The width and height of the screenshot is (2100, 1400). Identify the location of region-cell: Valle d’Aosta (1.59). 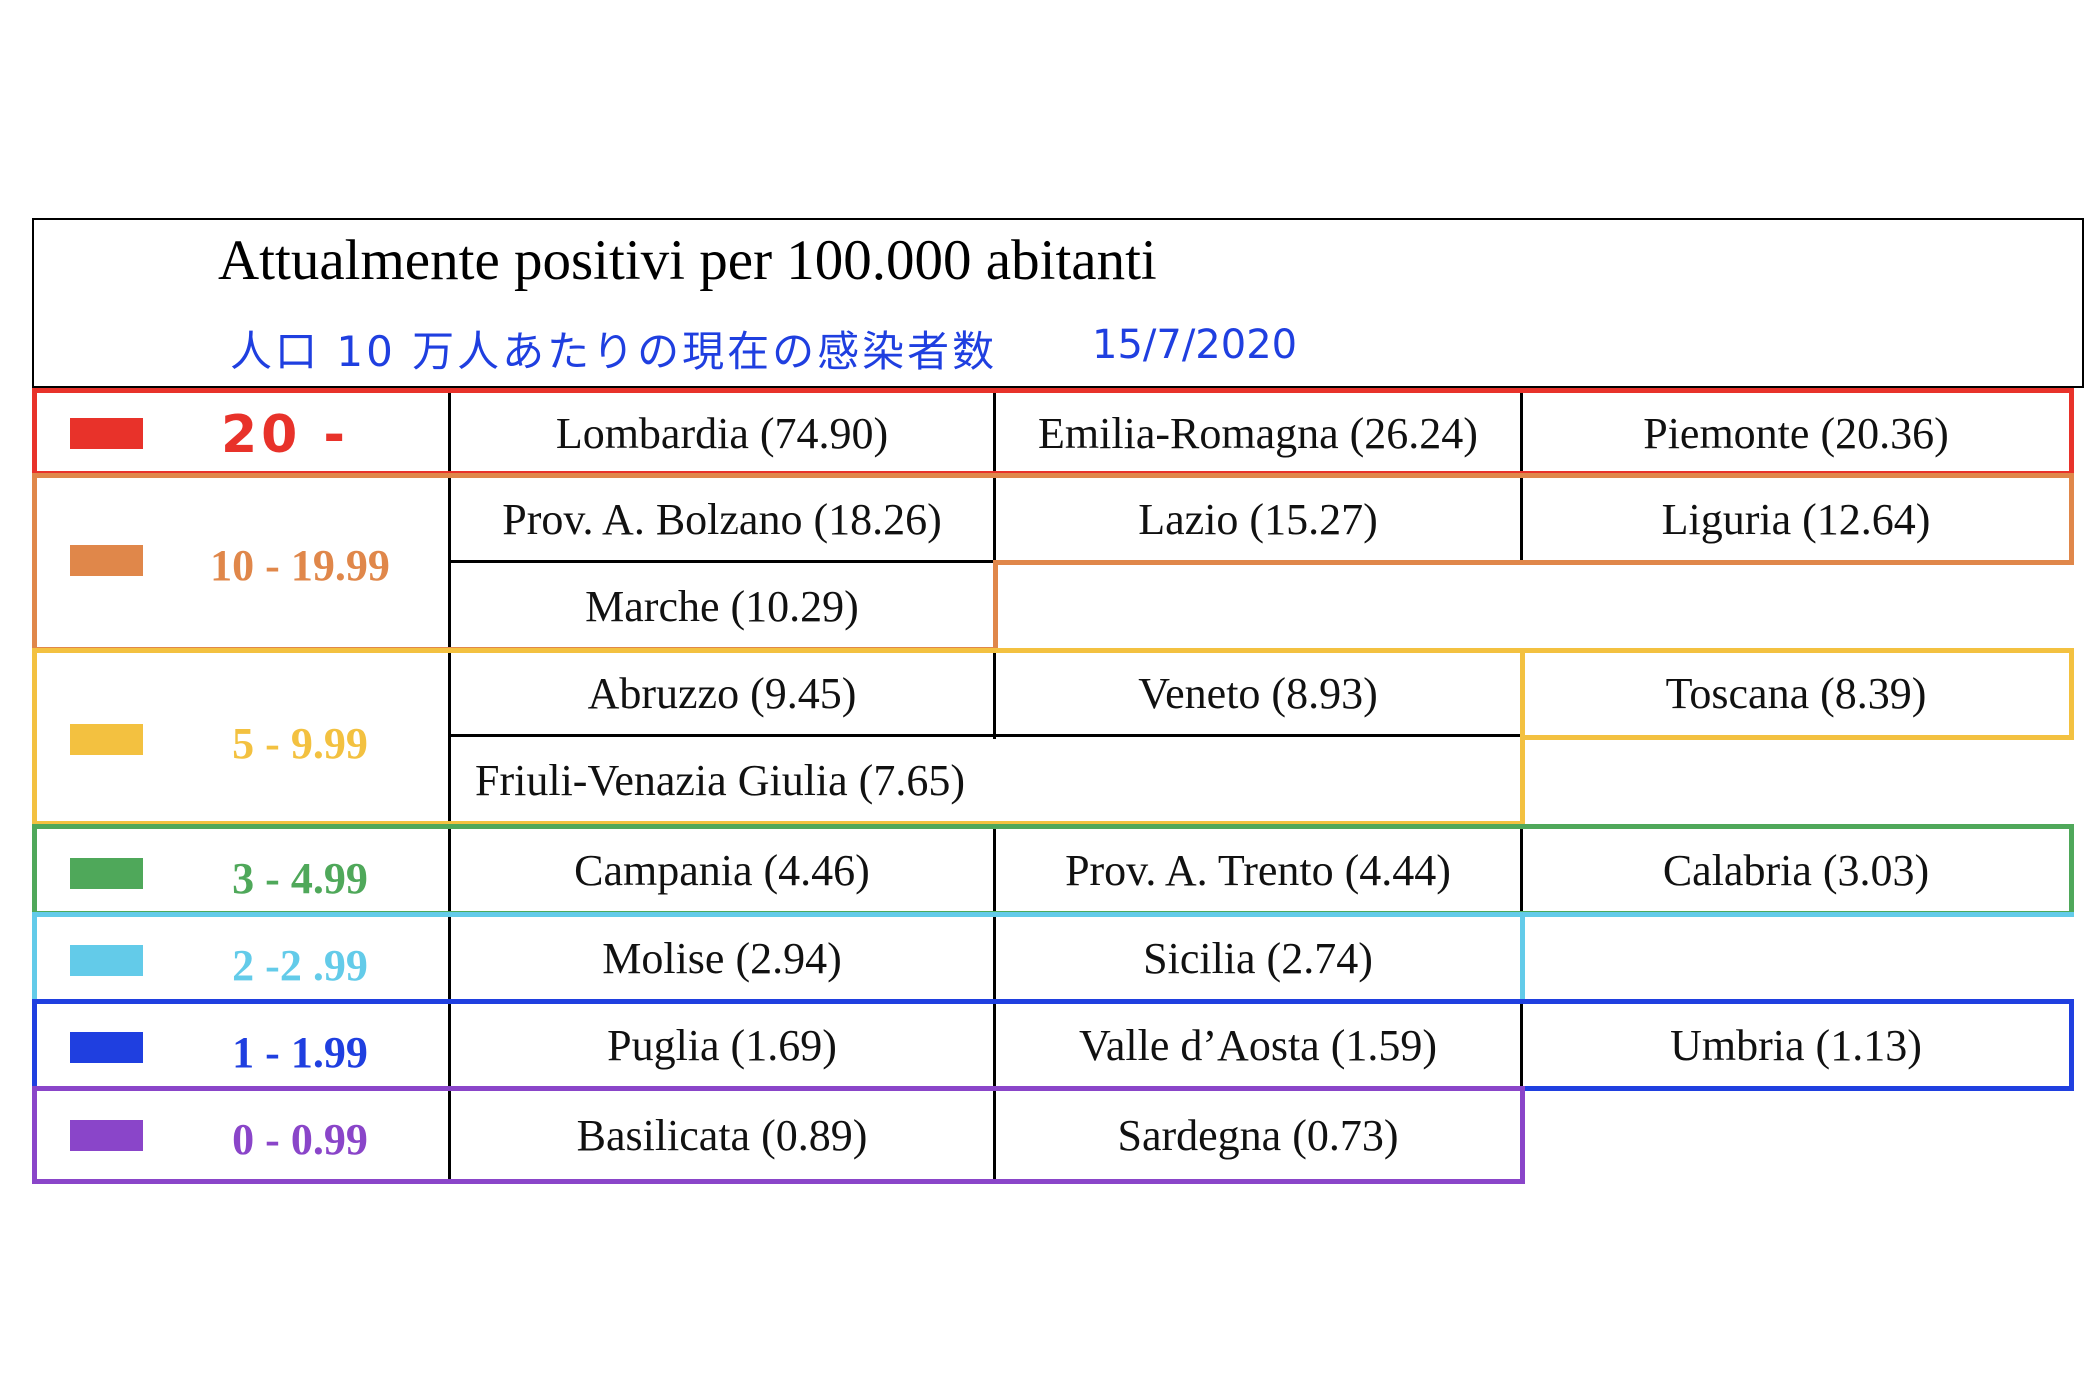
(1257, 1045).